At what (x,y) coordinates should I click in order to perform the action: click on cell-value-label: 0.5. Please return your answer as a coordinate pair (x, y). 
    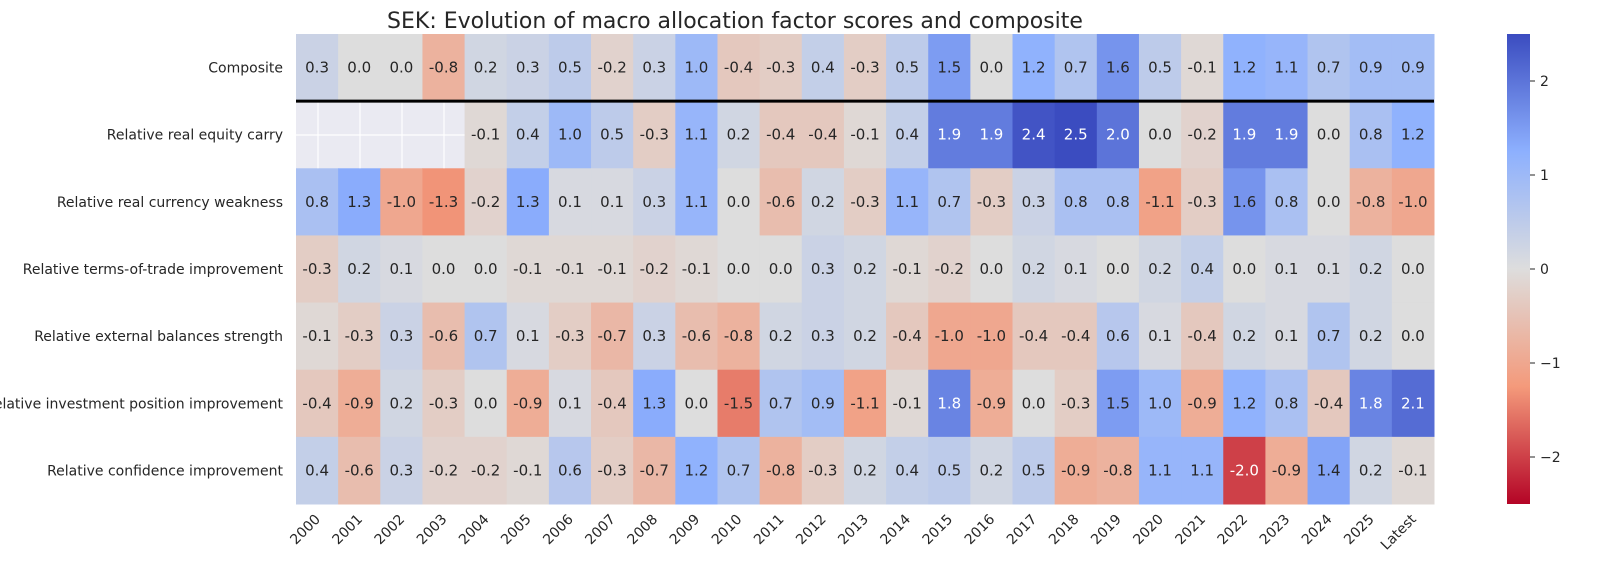
    Looking at the image, I should click on (907, 68).